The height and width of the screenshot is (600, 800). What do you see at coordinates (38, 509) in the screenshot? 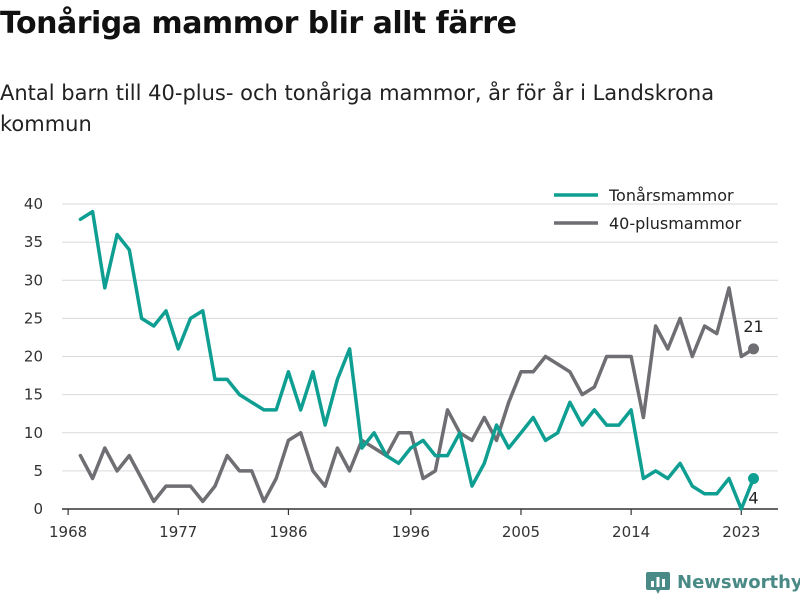
I see `y-tick-label: 0` at bounding box center [38, 509].